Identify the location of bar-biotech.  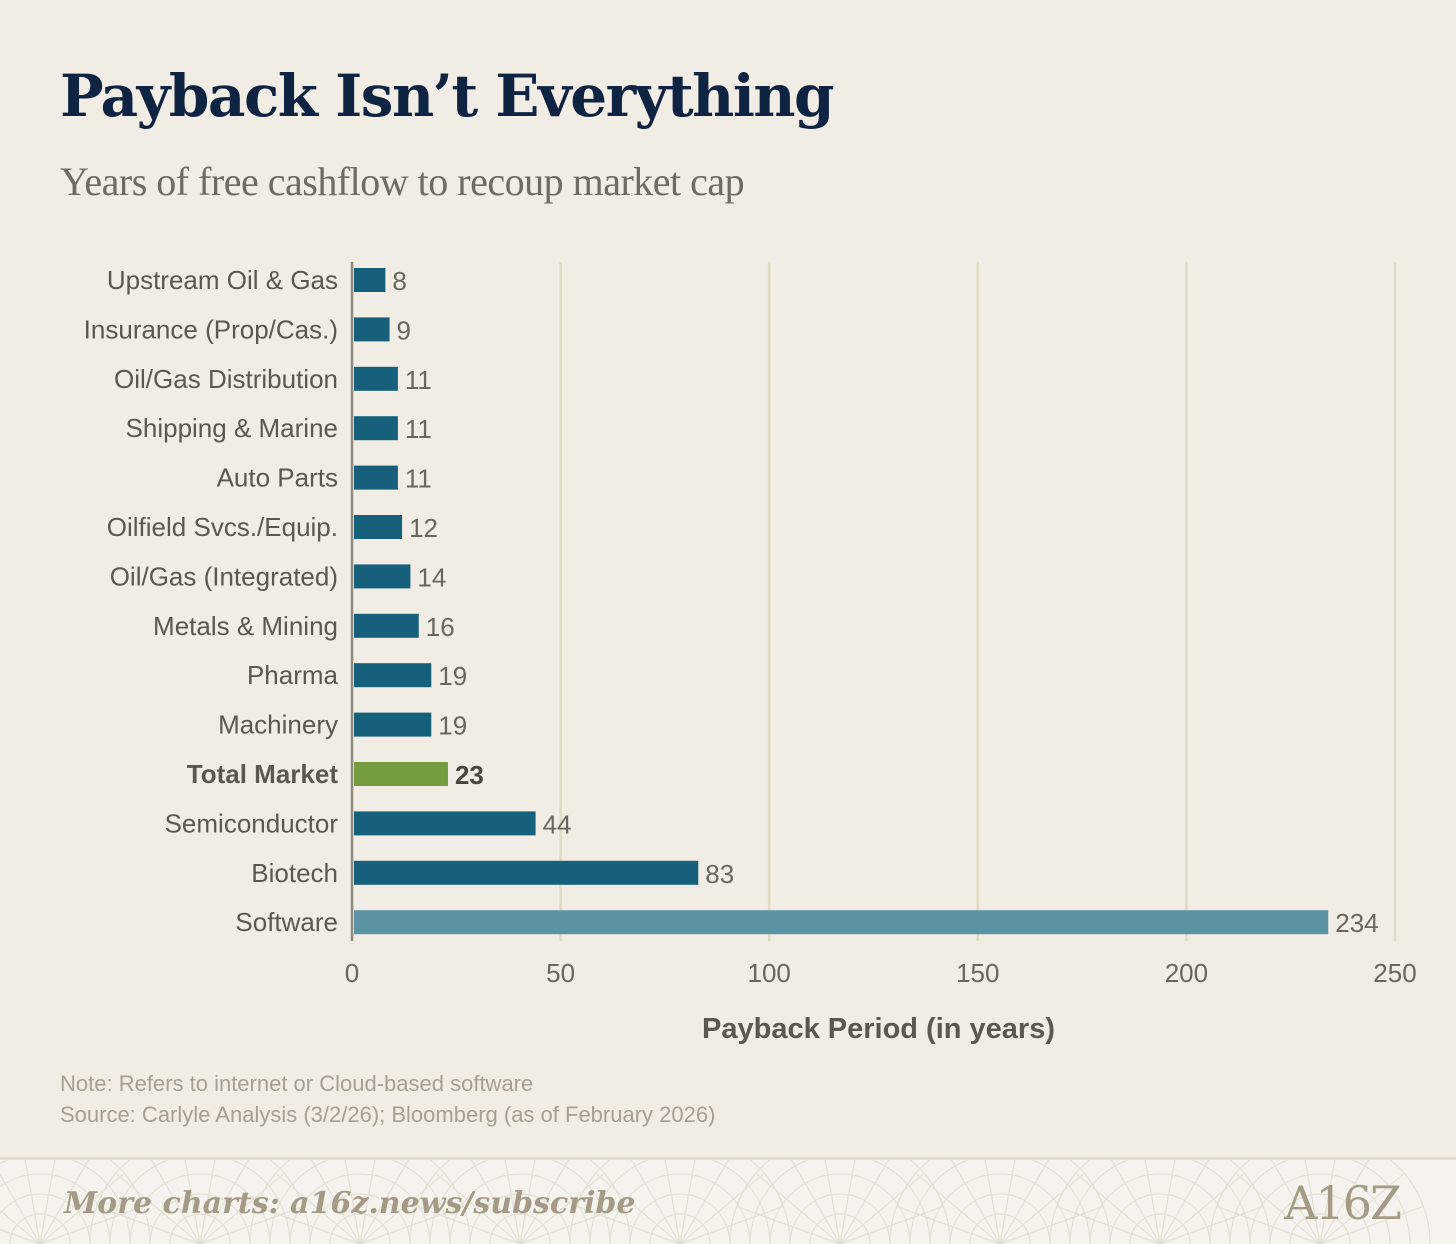
(526, 872).